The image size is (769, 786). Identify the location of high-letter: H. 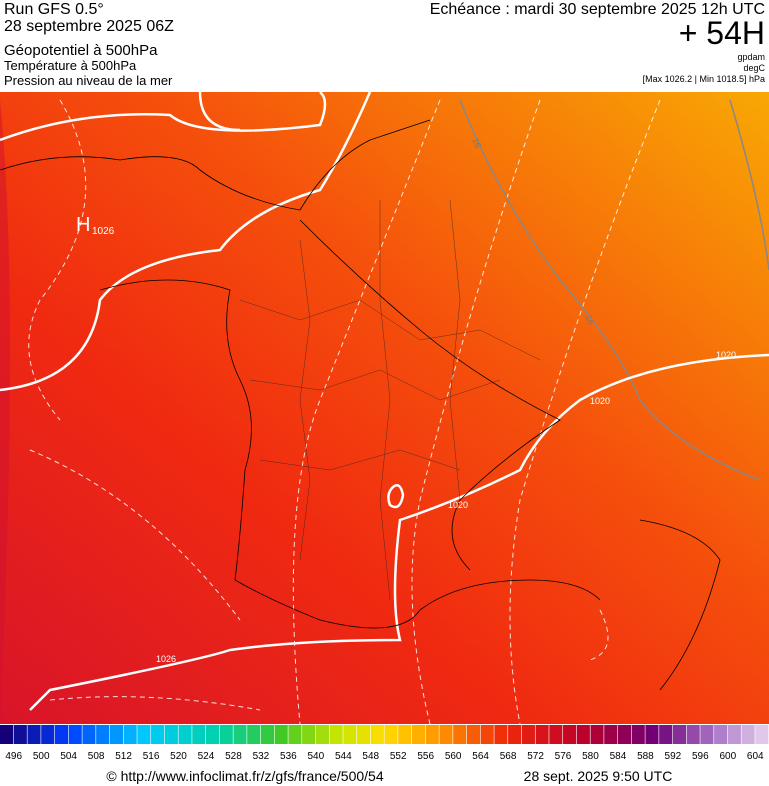
(83, 225).